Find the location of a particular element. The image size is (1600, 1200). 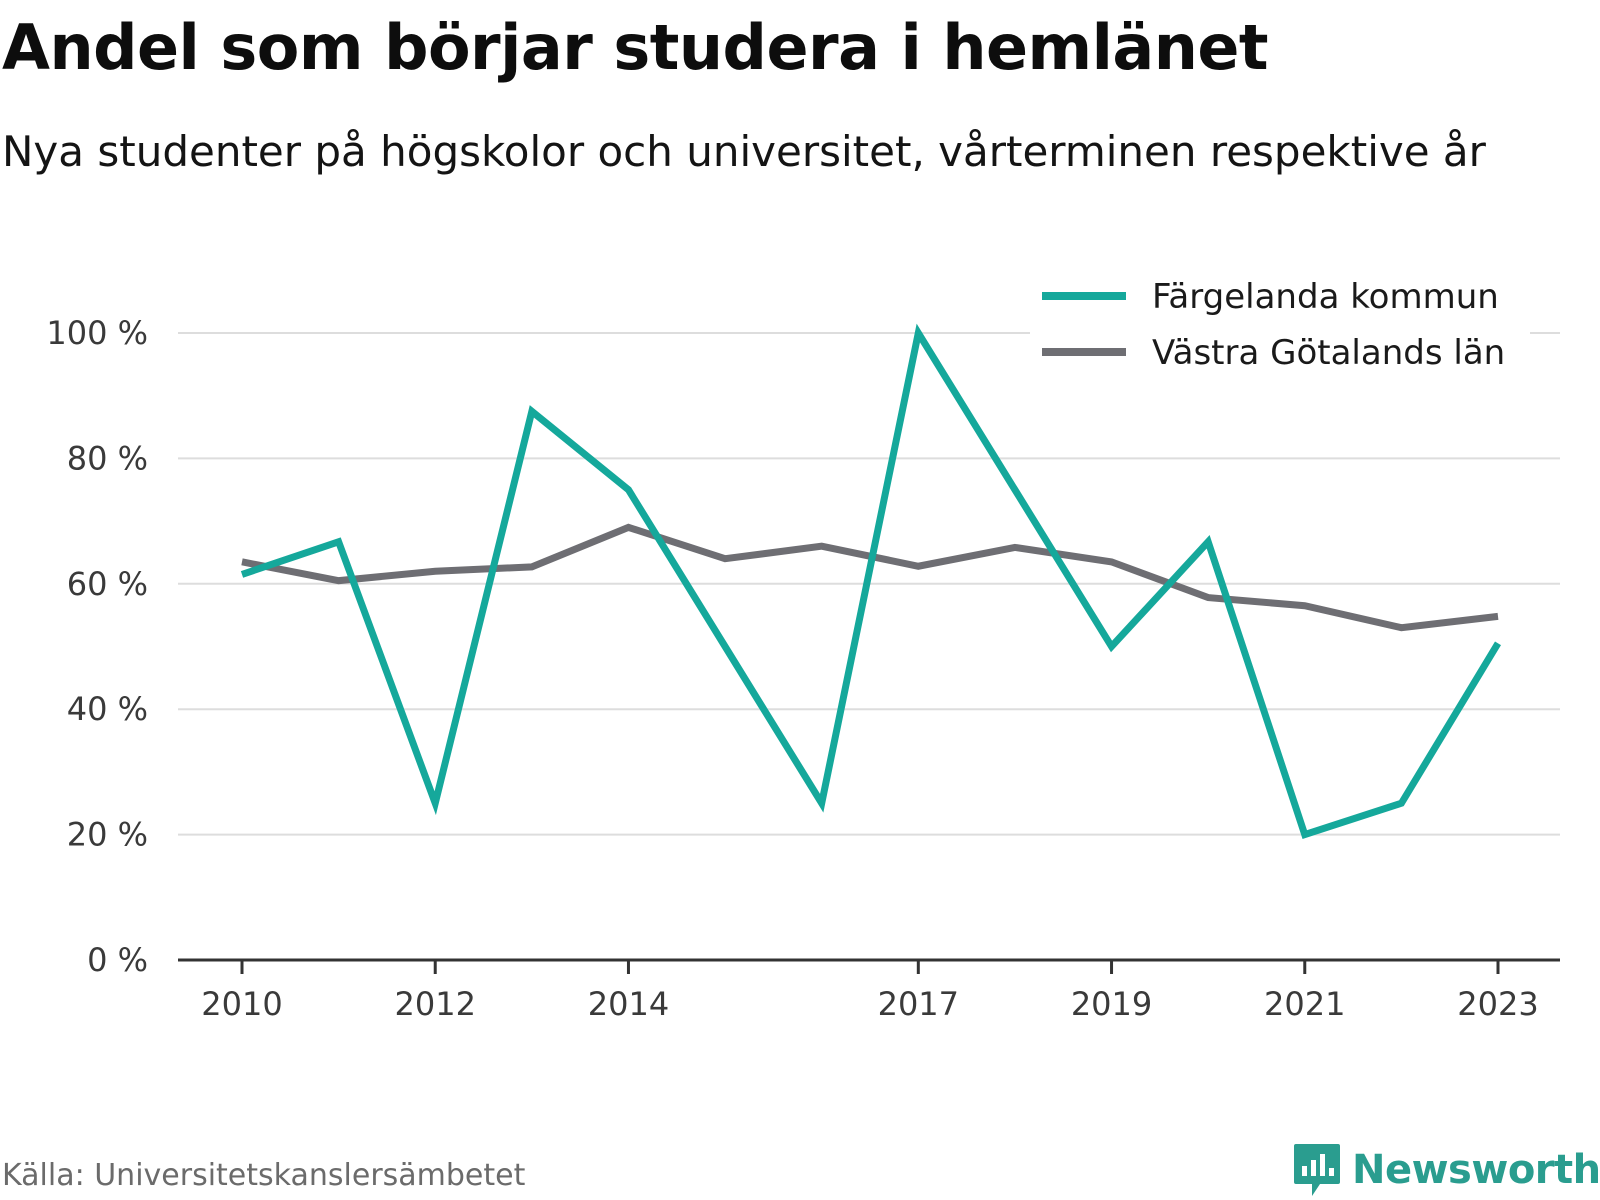

legend: Färgelanda kommun Västra Götalands län is located at coordinates (1280, 325).